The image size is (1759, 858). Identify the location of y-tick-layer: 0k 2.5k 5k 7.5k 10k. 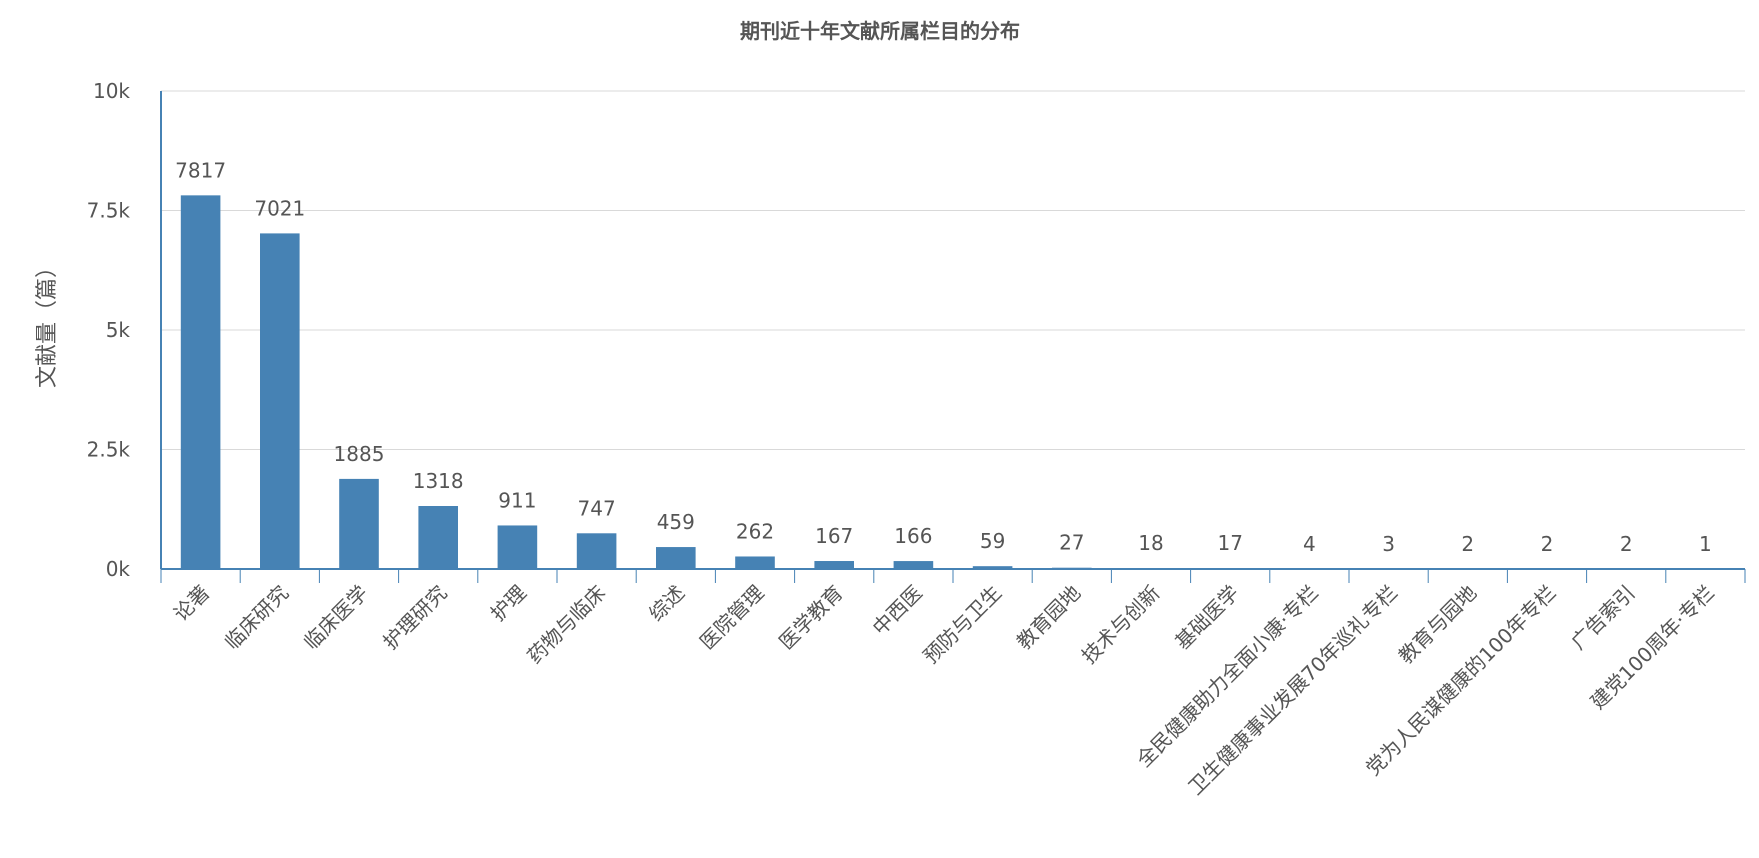
(109, 330).